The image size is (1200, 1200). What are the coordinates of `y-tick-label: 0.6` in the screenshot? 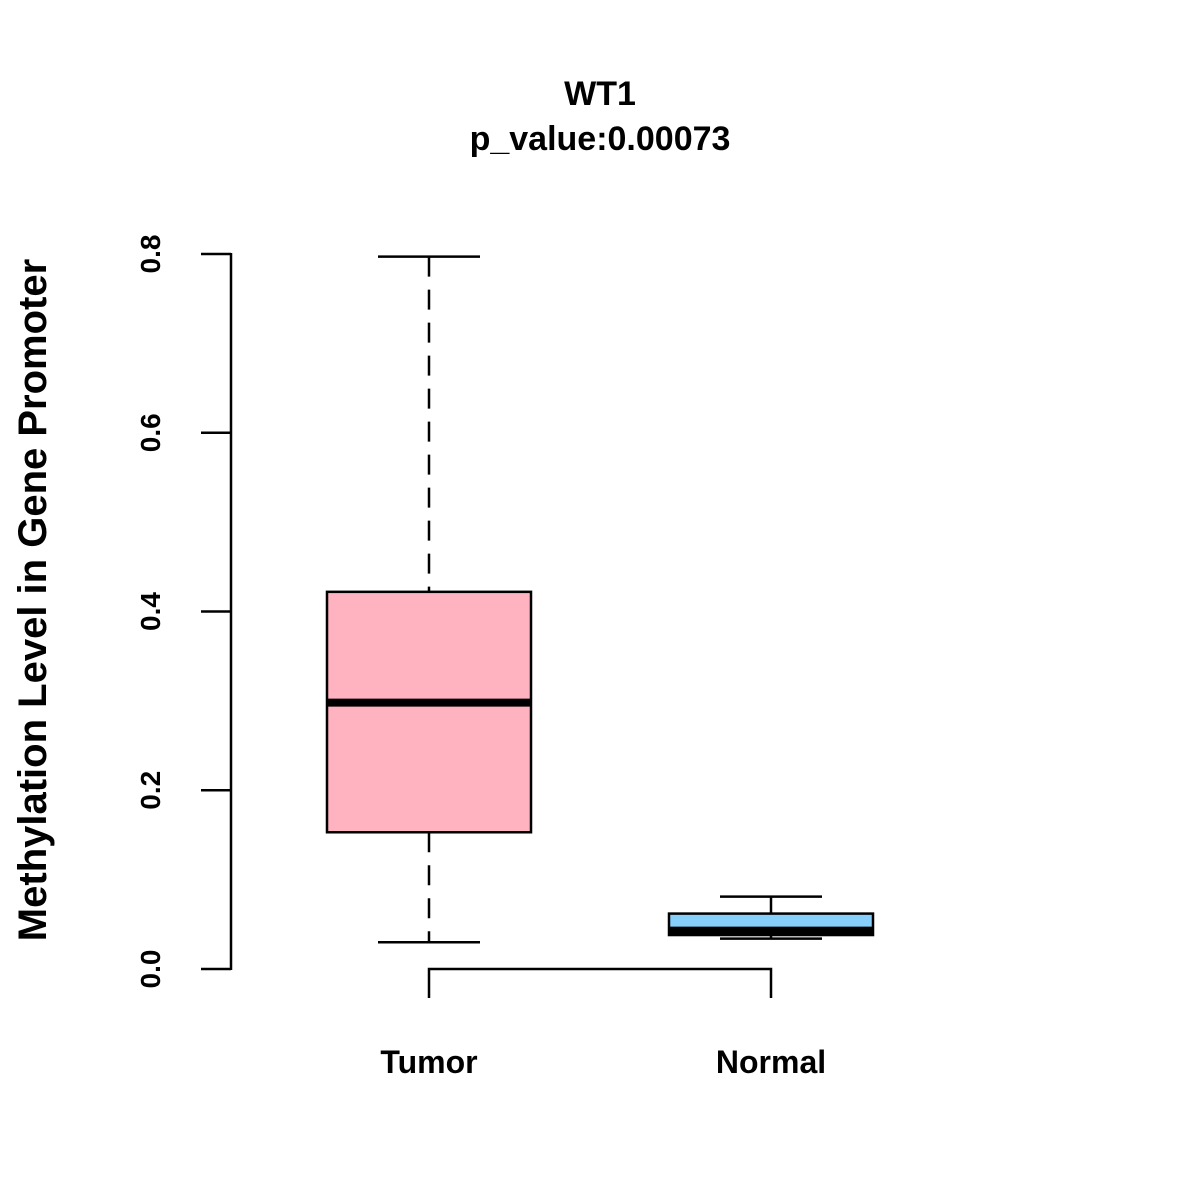 It's located at (150, 432).